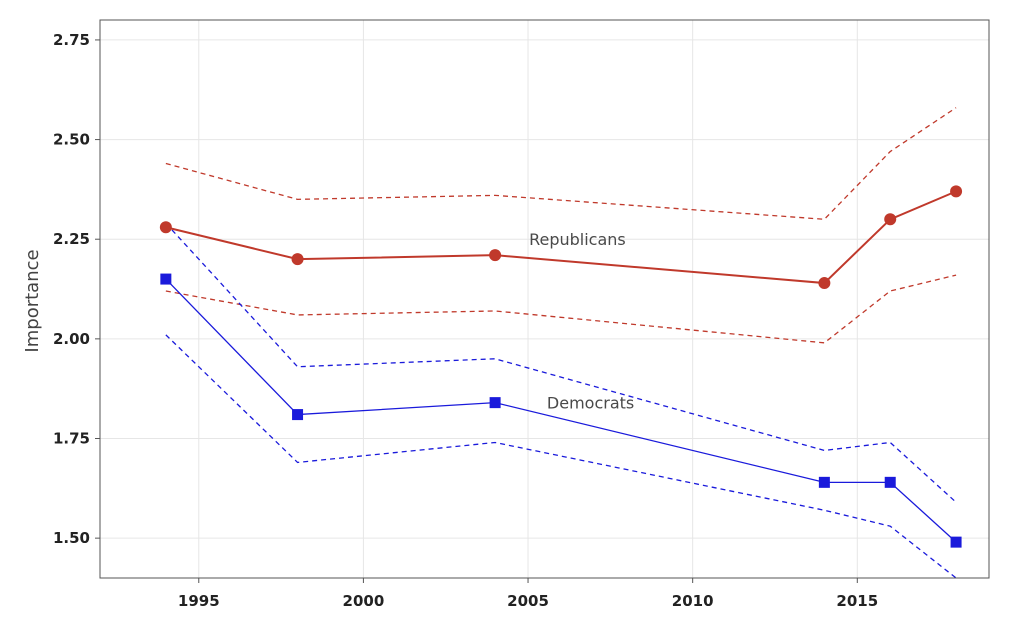 Image resolution: width=1024 pixels, height=626 pixels. I want to click on democrats-label: Democrats, so click(590, 403).